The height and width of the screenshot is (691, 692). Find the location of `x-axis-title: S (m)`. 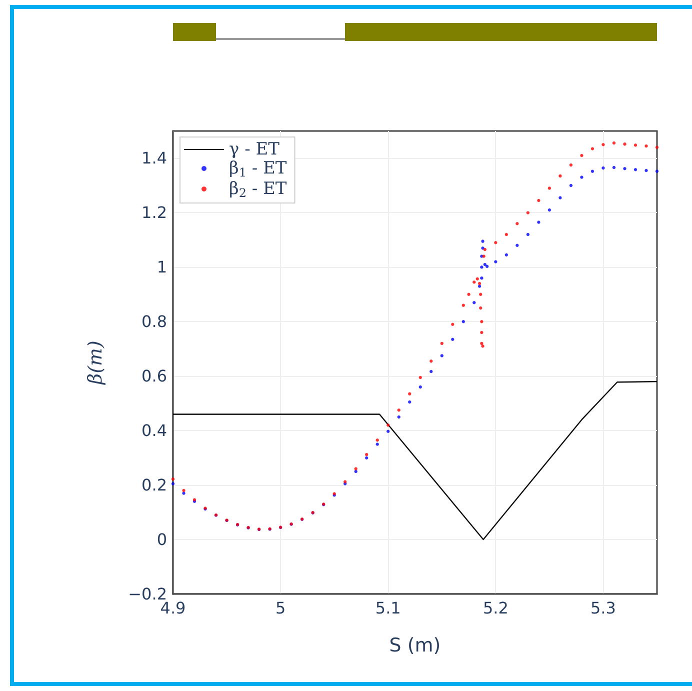

x-axis-title: S (m) is located at coordinates (415, 645).